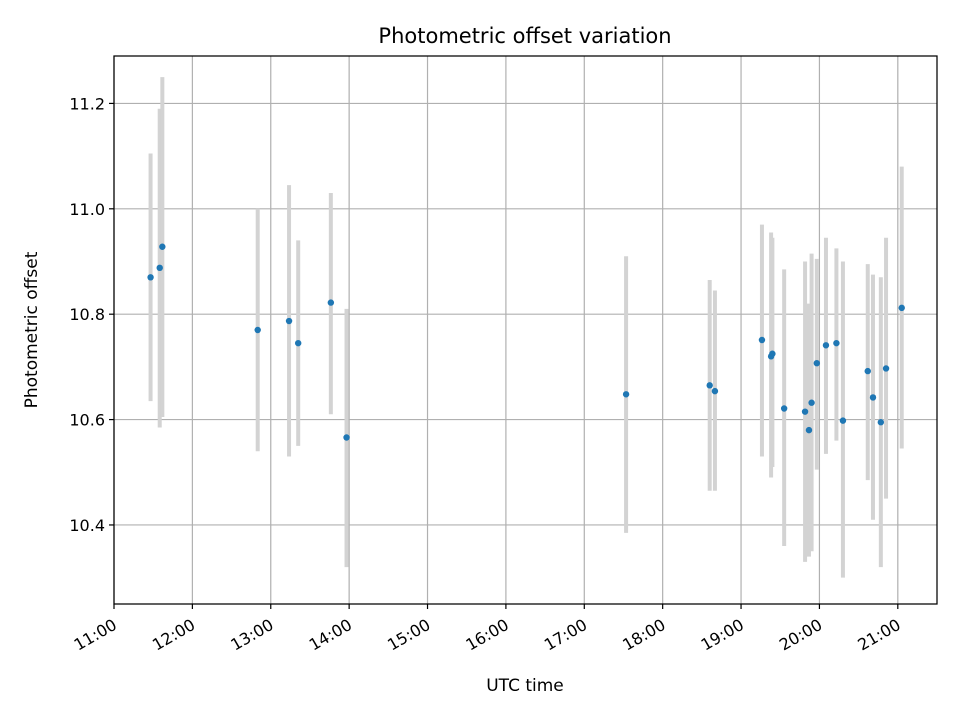 The width and height of the screenshot is (960, 720). What do you see at coordinates (87, 525) in the screenshot?
I see `y-tick-label: 10.4` at bounding box center [87, 525].